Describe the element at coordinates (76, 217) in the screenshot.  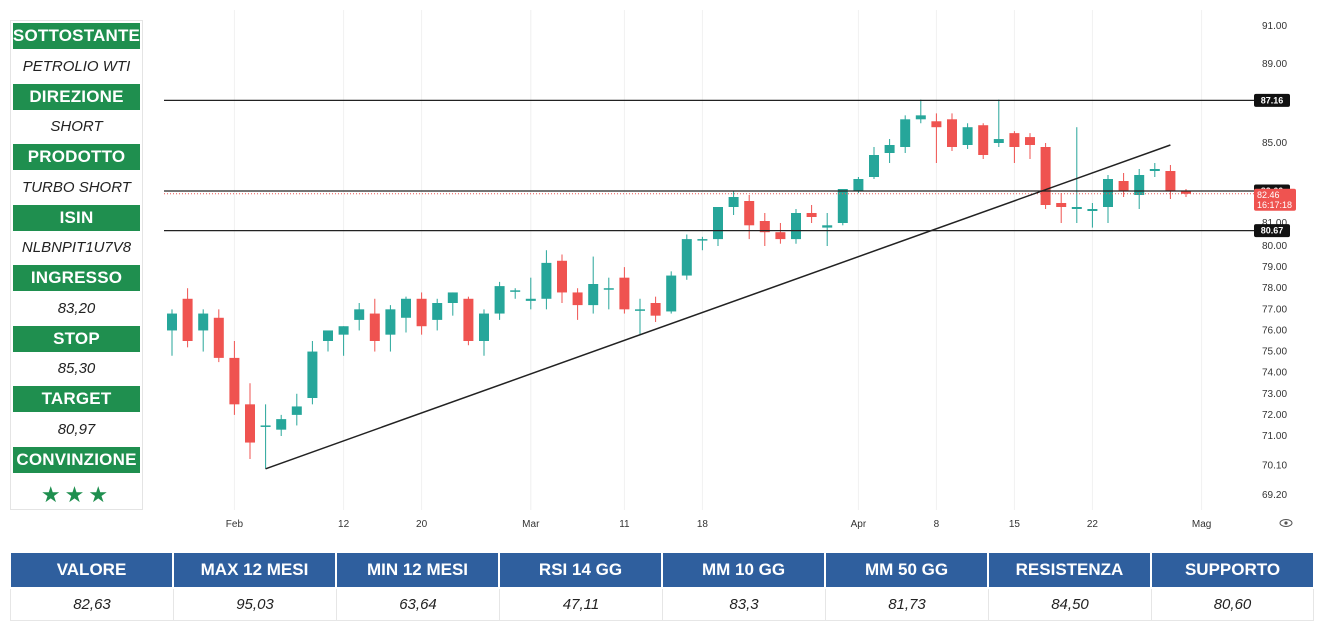
I see `info-label-3: ISIN` at that location.